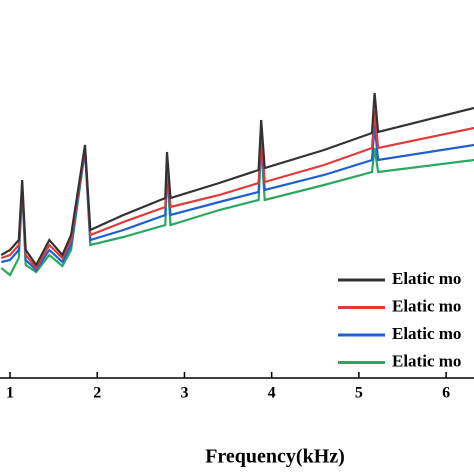 This screenshot has width=474, height=474. What do you see at coordinates (446, 393) in the screenshot?
I see `x-tick-label: 6` at bounding box center [446, 393].